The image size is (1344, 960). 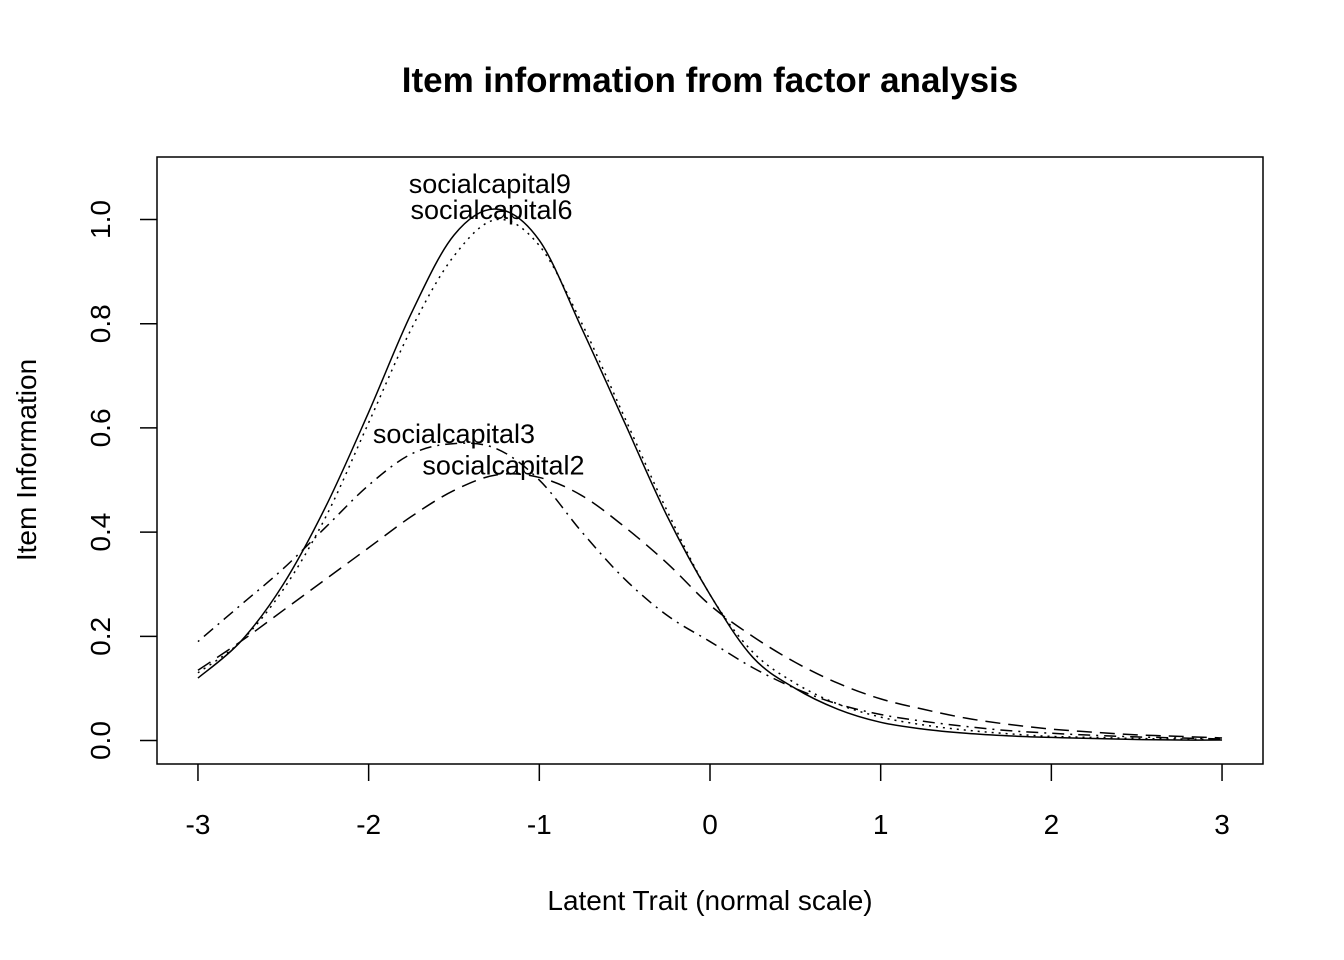 I want to click on curve-label-socialcapital9: socialcapital9, so click(x=490, y=184).